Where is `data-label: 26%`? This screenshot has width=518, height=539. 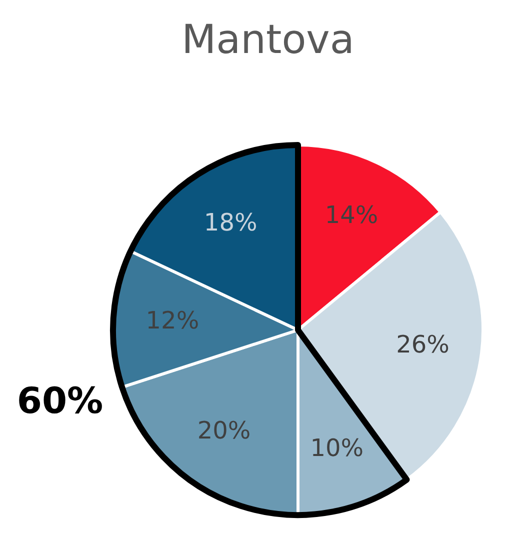
data-label: 26% is located at coordinates (423, 344).